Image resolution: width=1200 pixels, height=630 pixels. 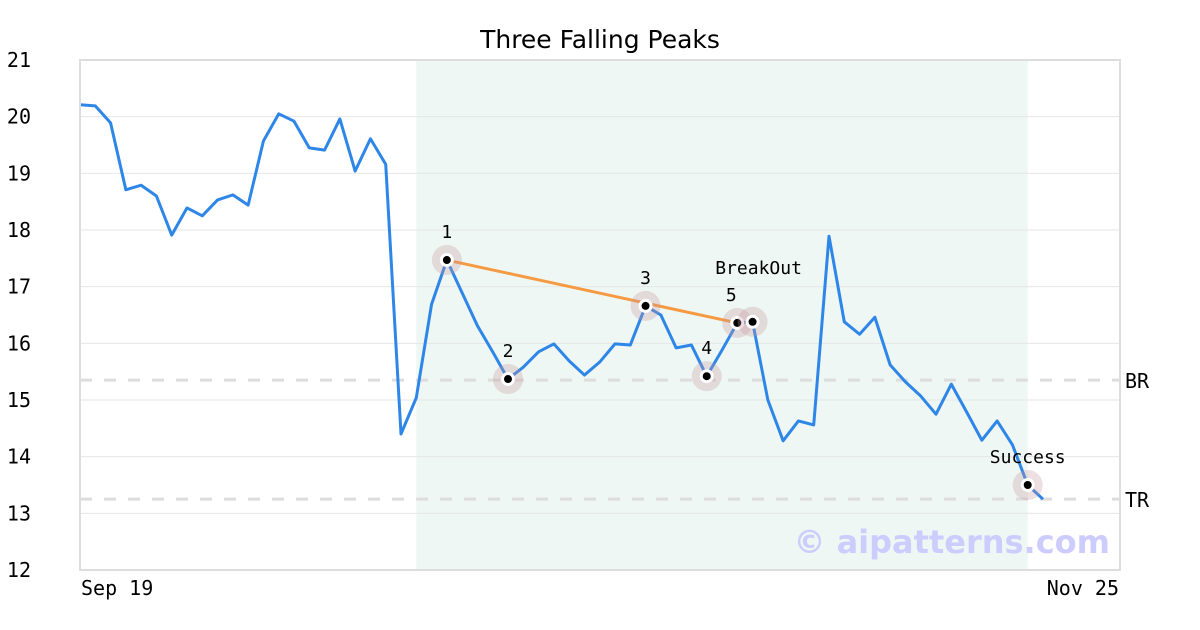 I want to click on marker-4: 4, so click(x=706, y=365).